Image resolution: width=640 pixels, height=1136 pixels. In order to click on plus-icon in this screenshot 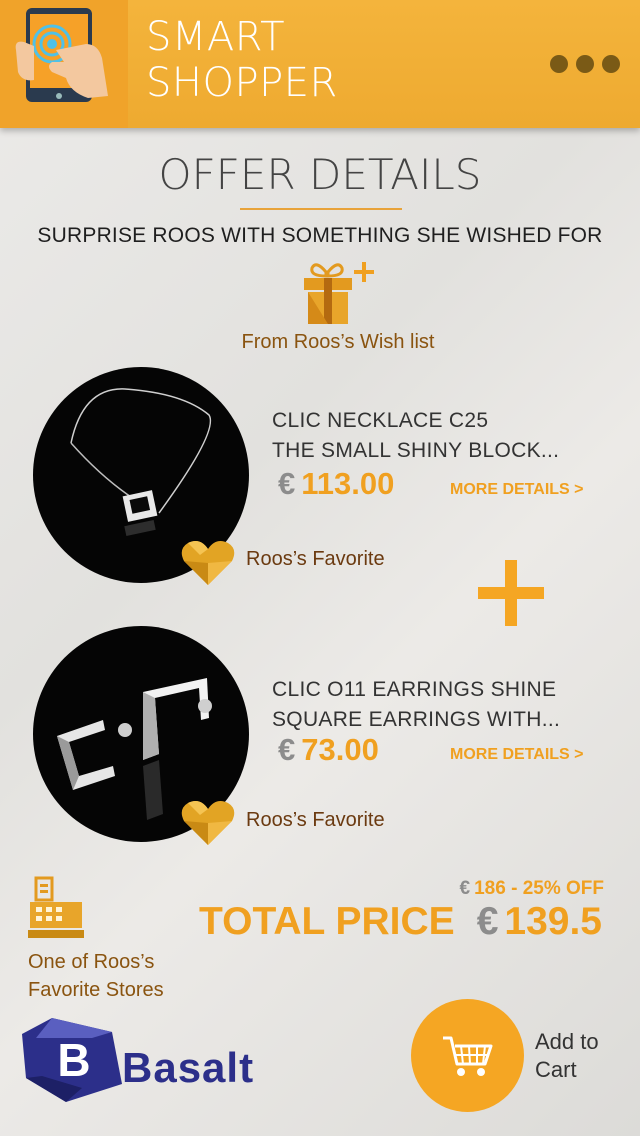, I will do `click(511, 593)`.